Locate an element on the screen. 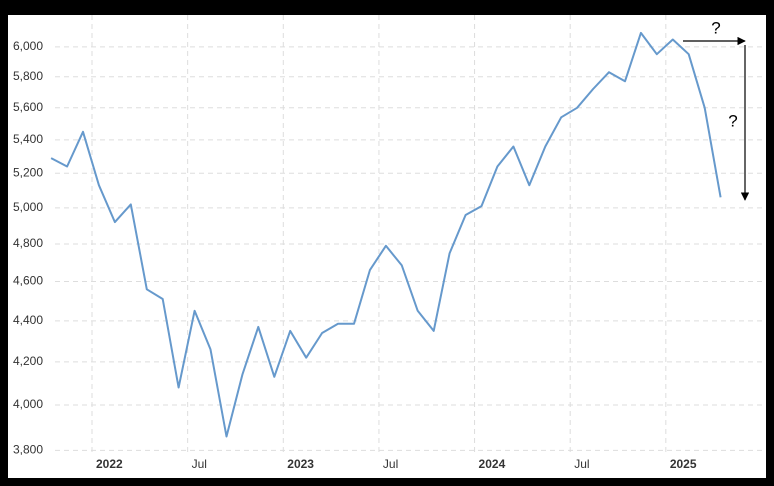 The width and height of the screenshot is (774, 486). y-tick-label: 3,800 is located at coordinates (28, 450).